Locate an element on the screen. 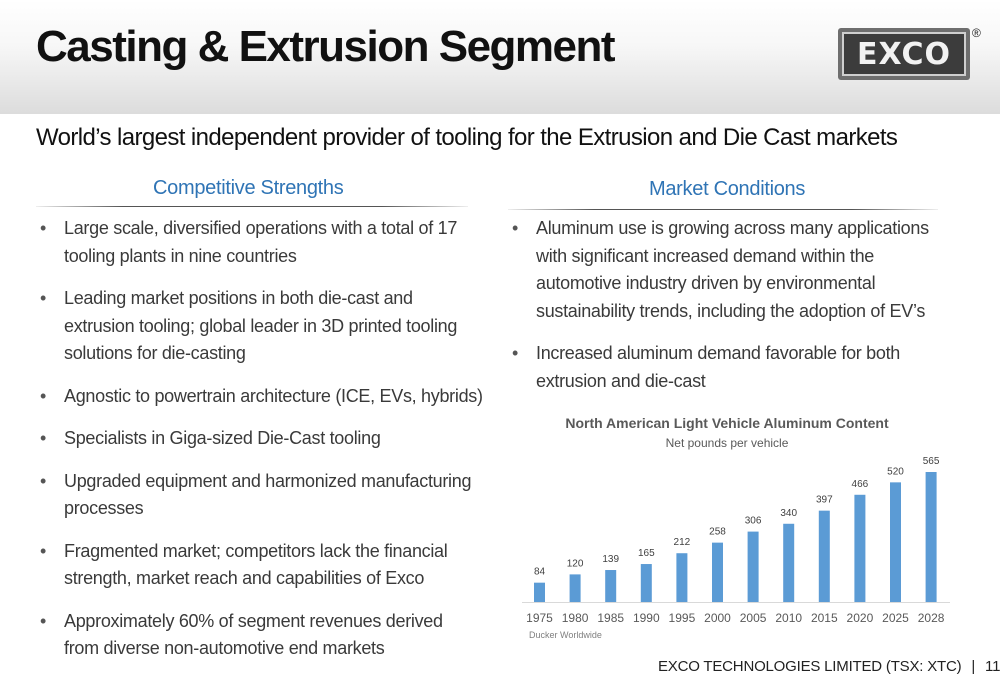  chart-data-label: 397 is located at coordinates (824, 500).